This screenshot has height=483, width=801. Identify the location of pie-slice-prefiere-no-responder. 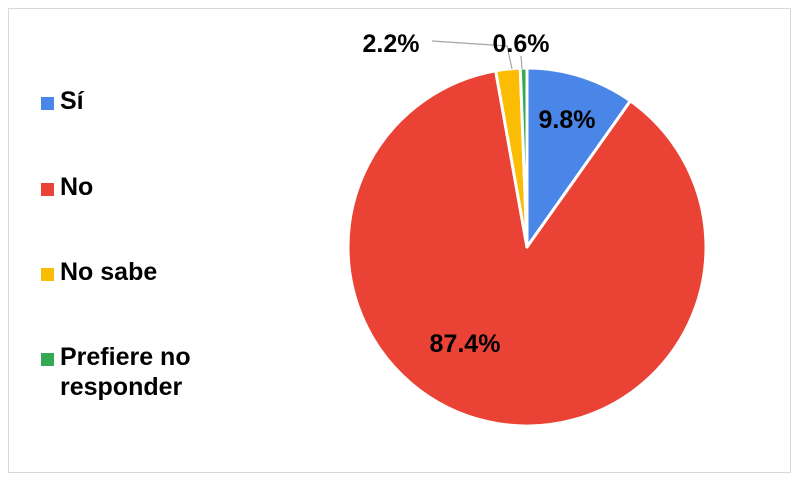
(523, 157).